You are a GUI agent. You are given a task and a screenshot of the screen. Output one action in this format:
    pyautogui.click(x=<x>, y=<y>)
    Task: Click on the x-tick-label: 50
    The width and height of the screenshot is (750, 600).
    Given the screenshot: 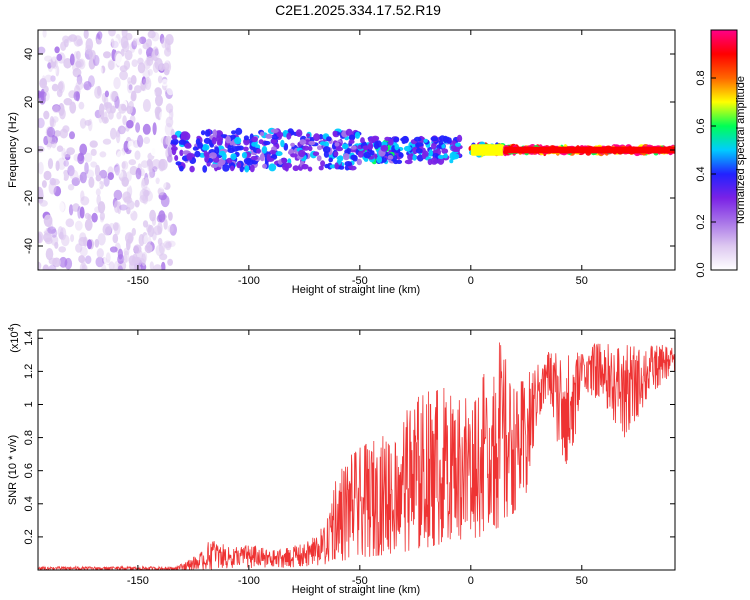 What is the action you would take?
    pyautogui.click(x=582, y=581)
    